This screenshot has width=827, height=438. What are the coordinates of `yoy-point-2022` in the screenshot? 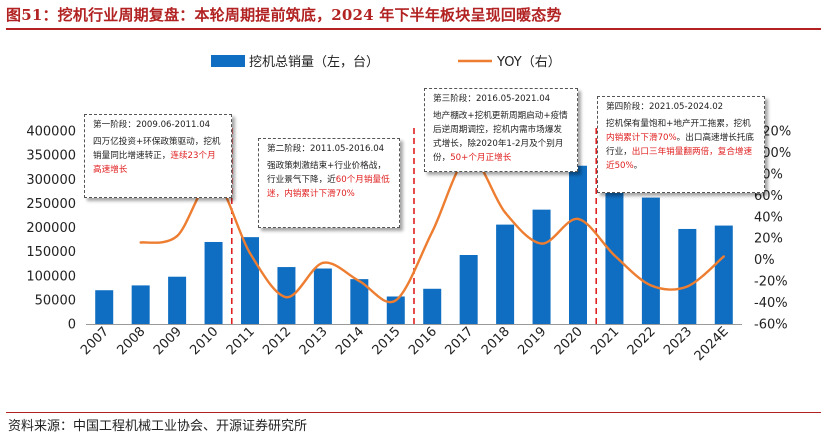 It's located at (651, 285).